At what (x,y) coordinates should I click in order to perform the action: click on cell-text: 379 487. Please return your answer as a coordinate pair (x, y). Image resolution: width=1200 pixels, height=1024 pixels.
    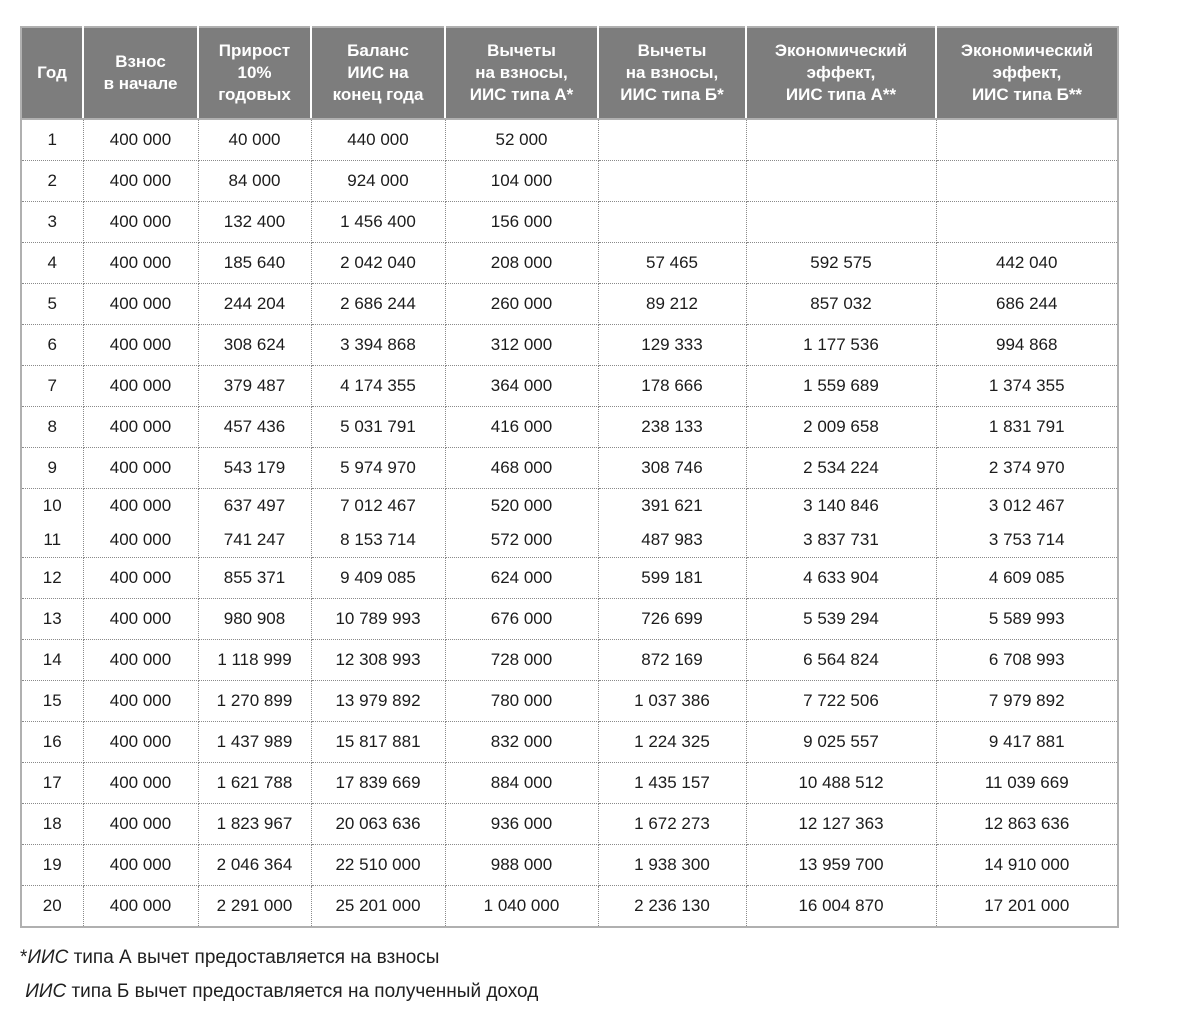
    Looking at the image, I should click on (254, 385).